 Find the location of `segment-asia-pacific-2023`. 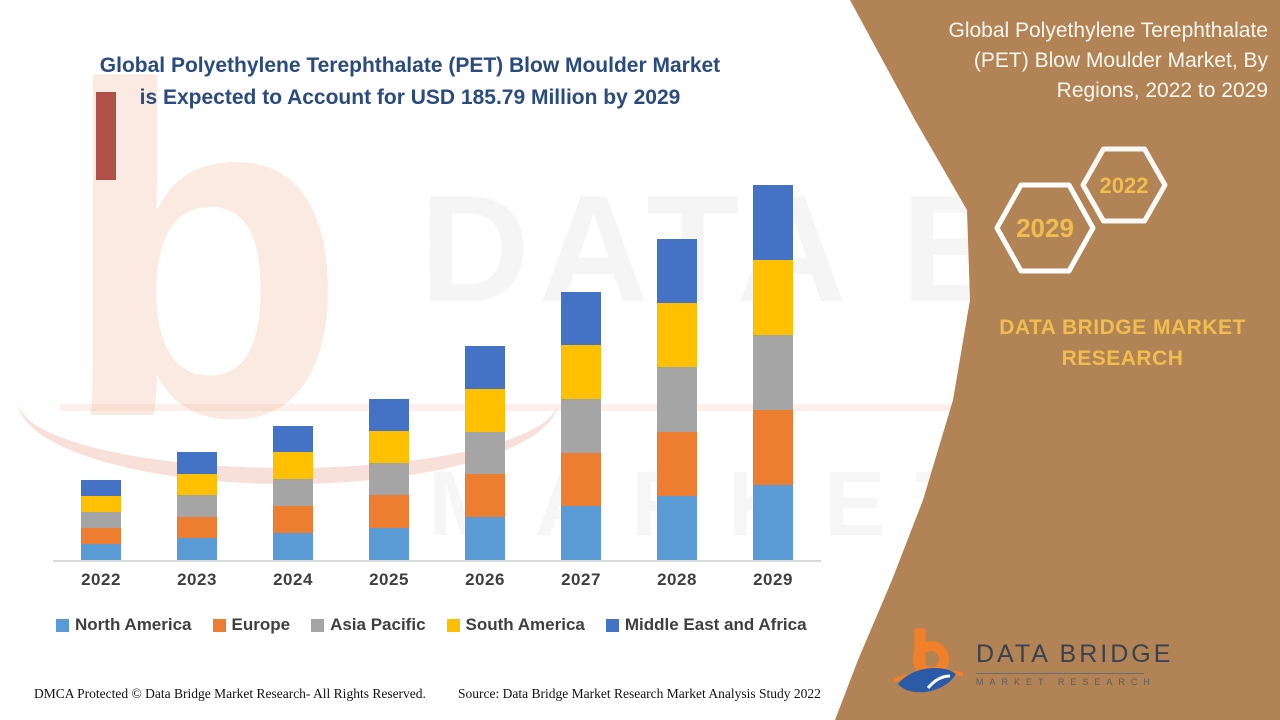

segment-asia-pacific-2023 is located at coordinates (197, 506).